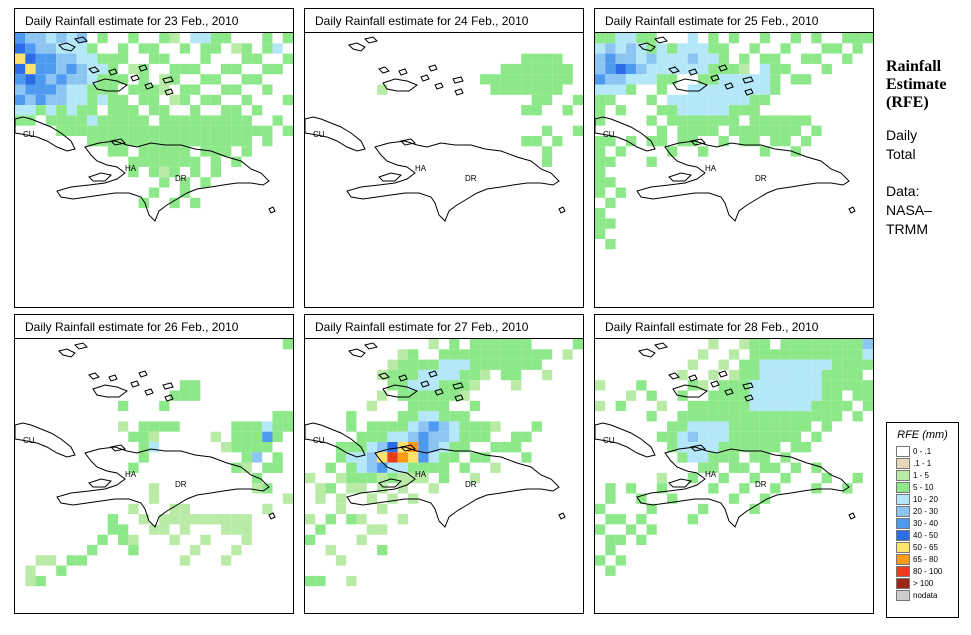  What do you see at coordinates (408, 142) in the screenshot?
I see `tortuga-island` at bounding box center [408, 142].